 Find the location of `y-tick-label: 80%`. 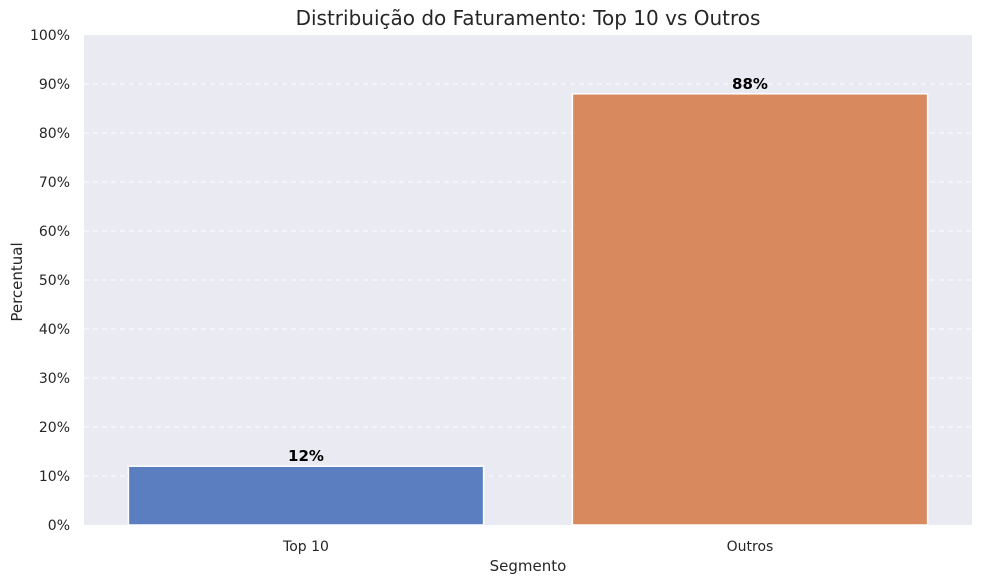

y-tick-label: 80% is located at coordinates (54, 134).